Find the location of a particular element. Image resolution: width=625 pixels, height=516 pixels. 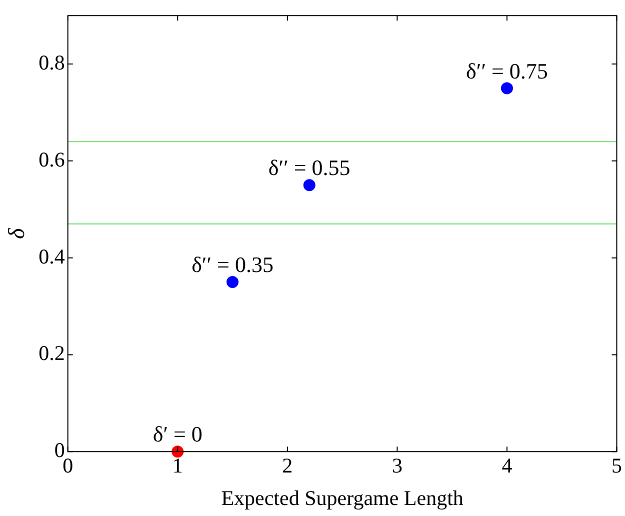

y-tick-label: 0 is located at coordinates (59, 450).